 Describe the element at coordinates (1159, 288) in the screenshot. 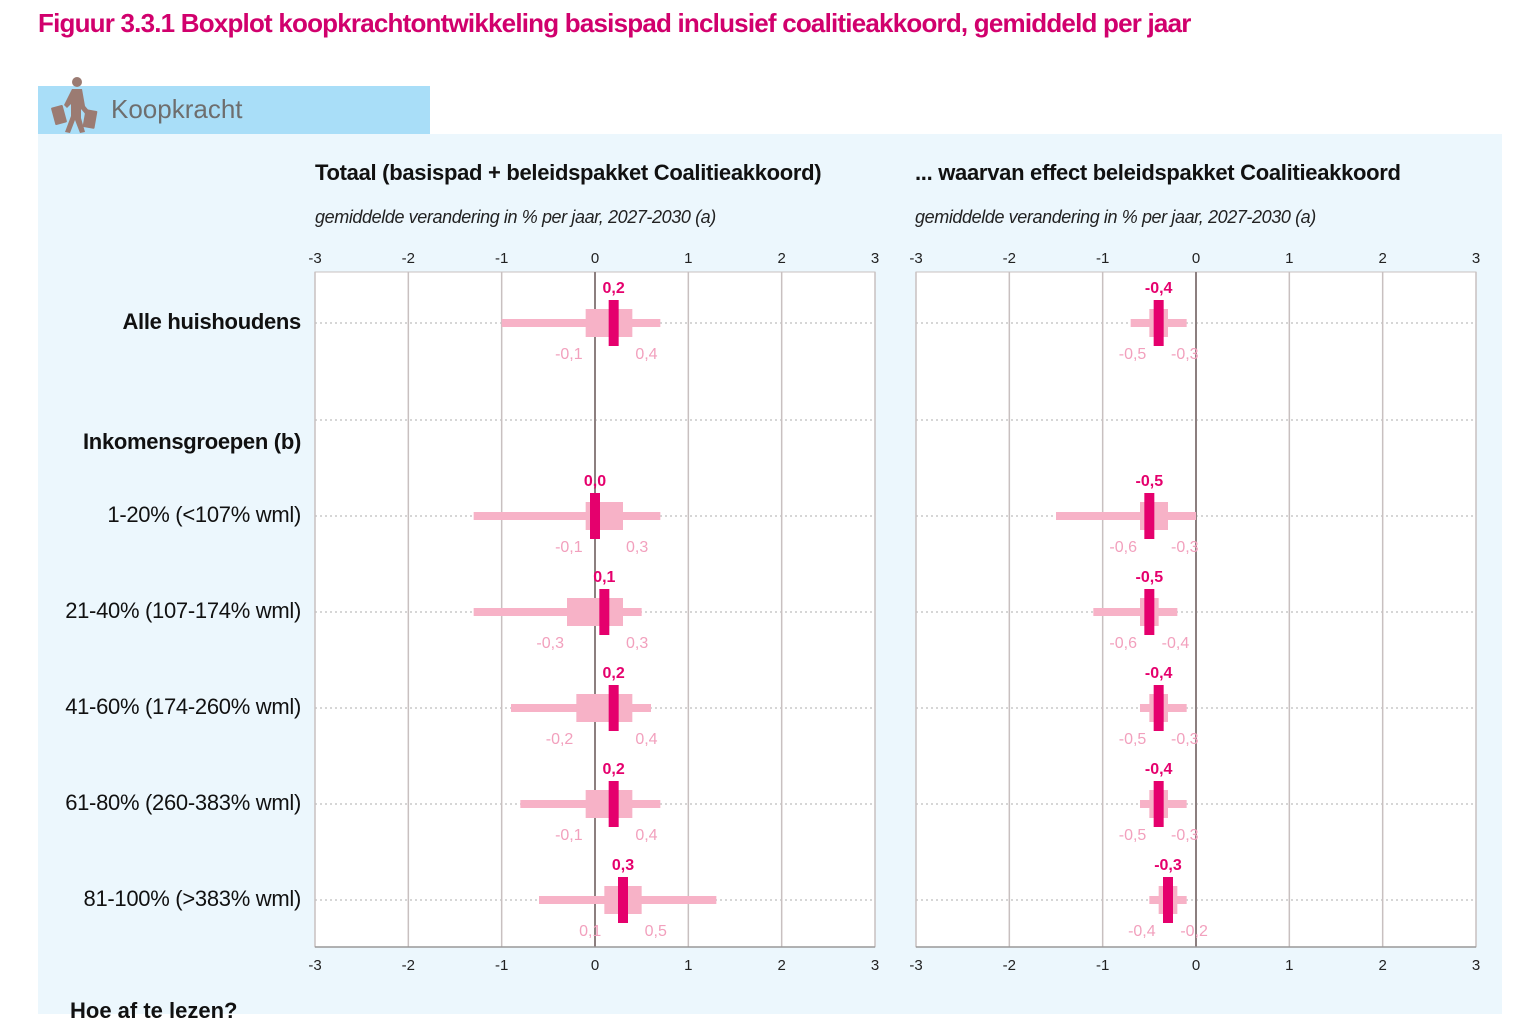

I see `right-median-label-alle: -0,4` at that location.